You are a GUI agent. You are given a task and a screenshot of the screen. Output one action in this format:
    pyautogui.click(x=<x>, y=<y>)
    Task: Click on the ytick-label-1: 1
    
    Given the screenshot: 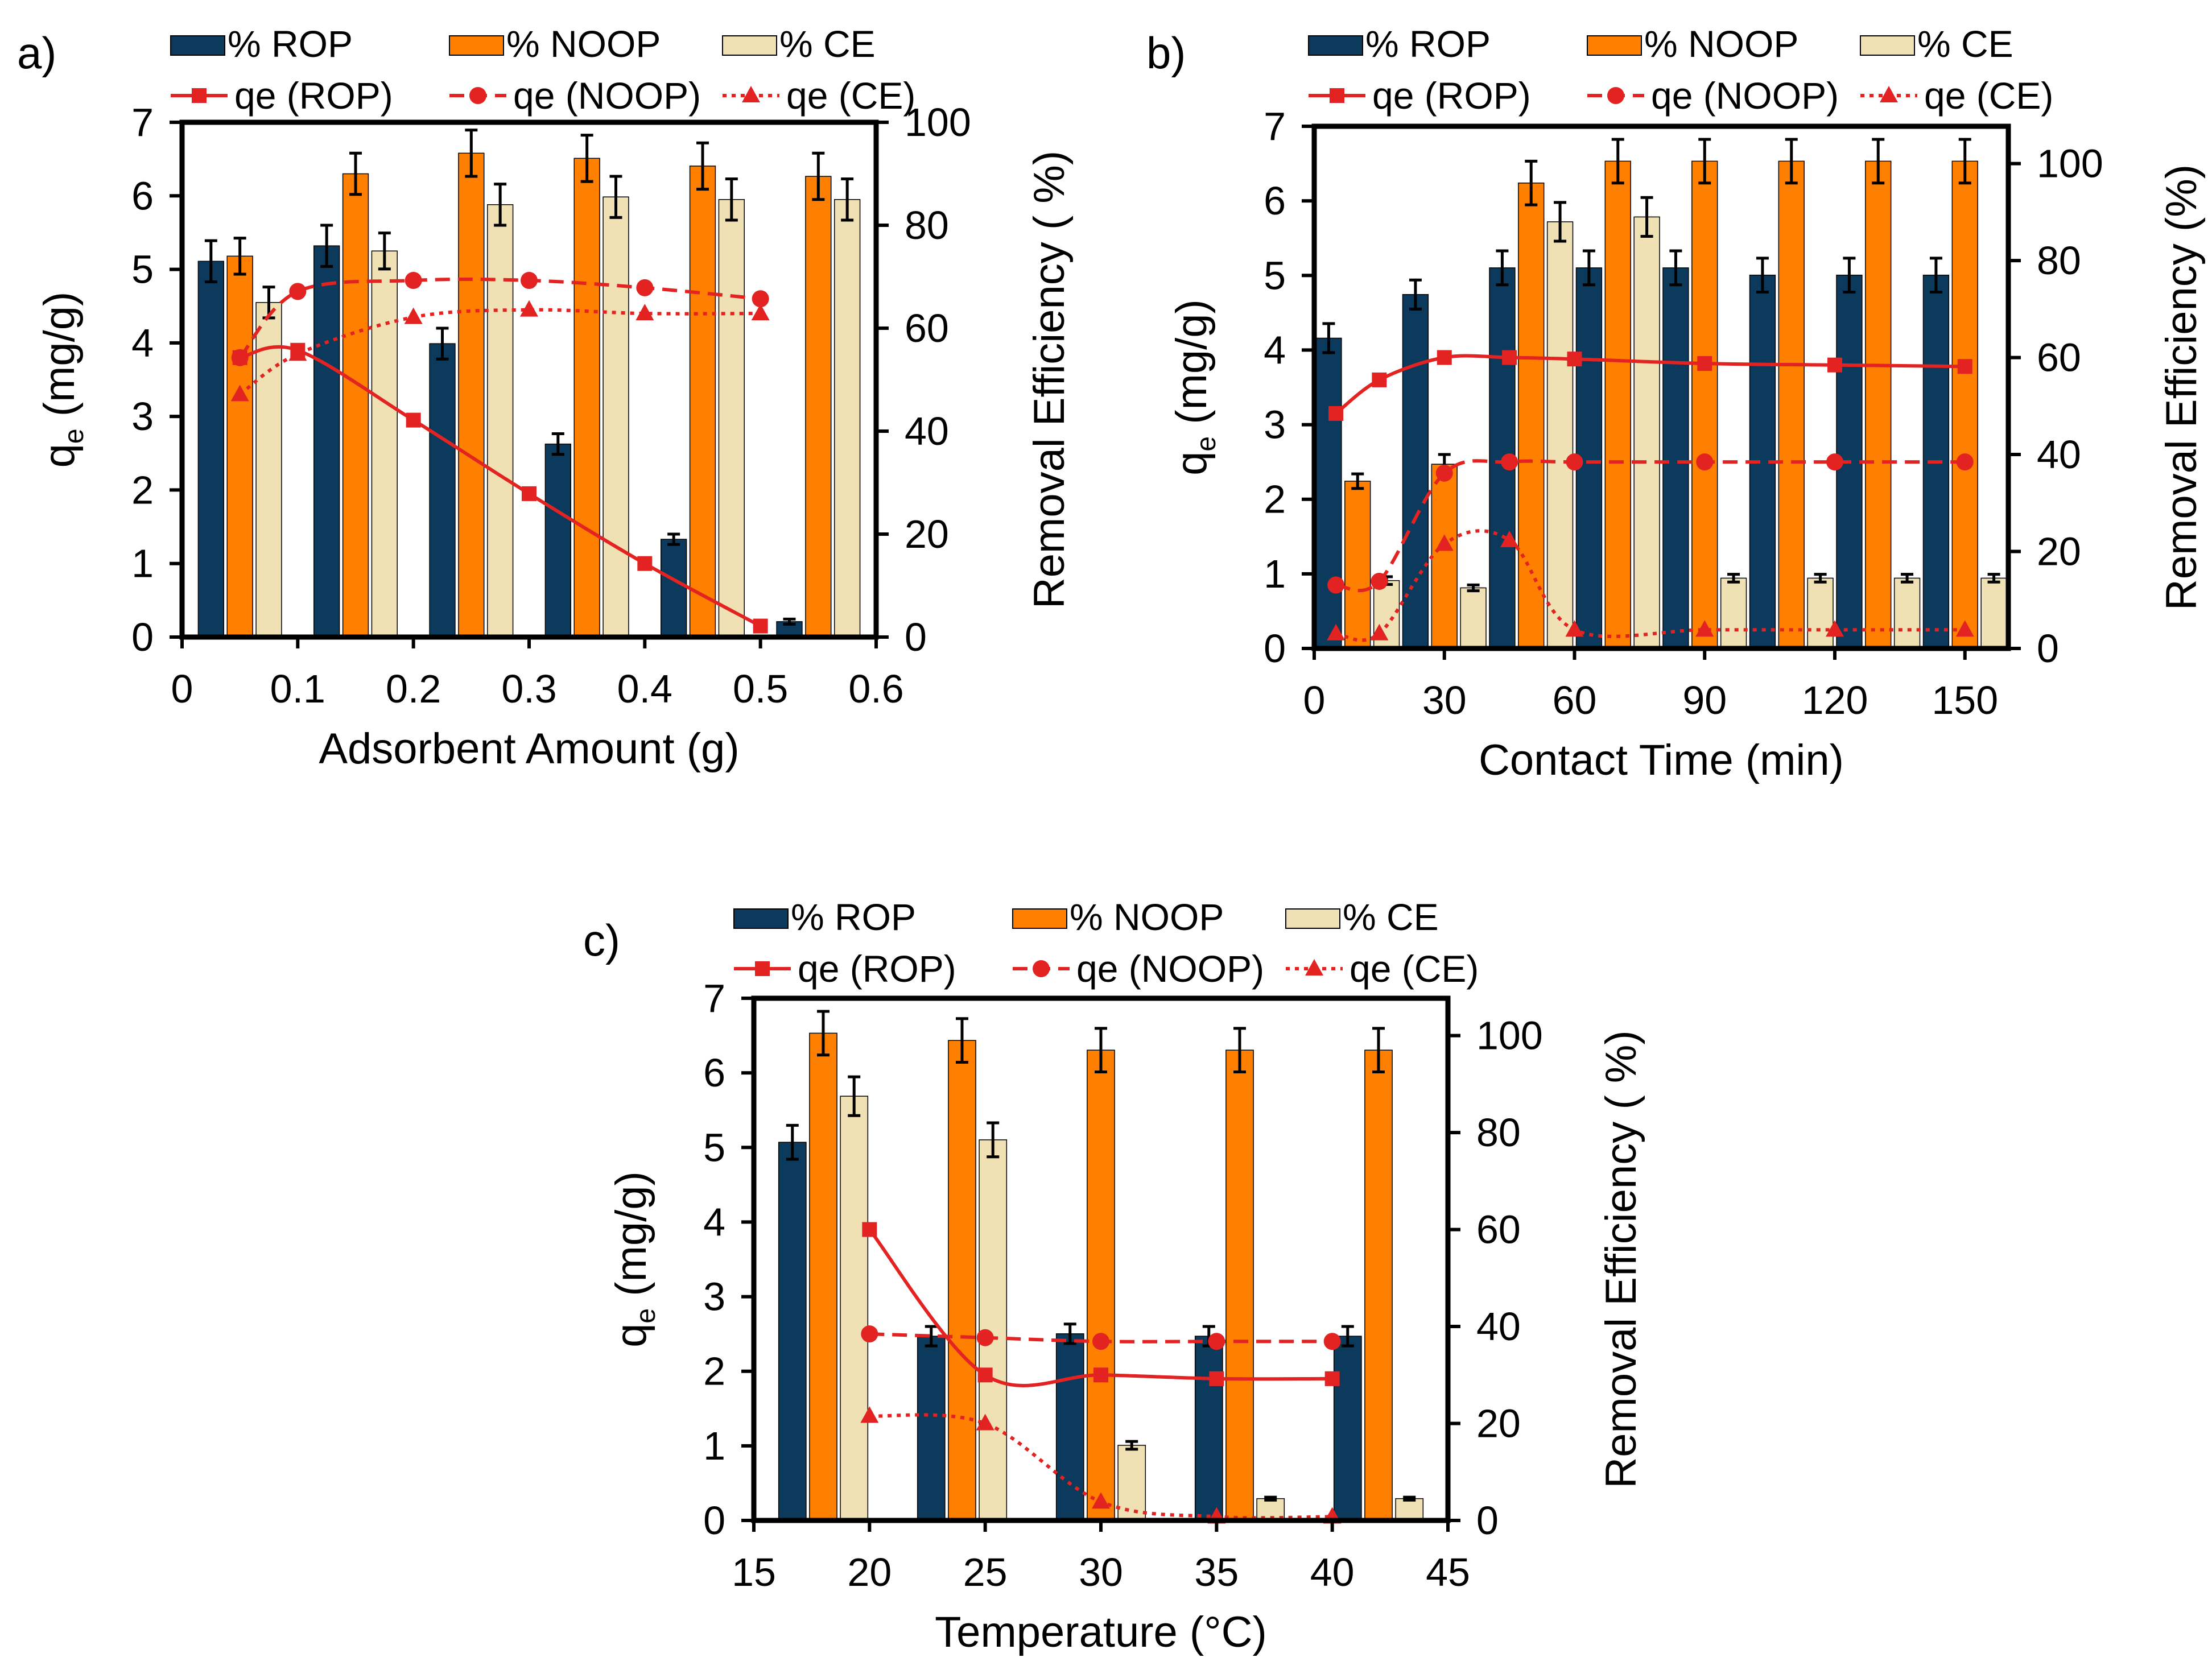 What is the action you would take?
    pyautogui.click(x=1275, y=574)
    